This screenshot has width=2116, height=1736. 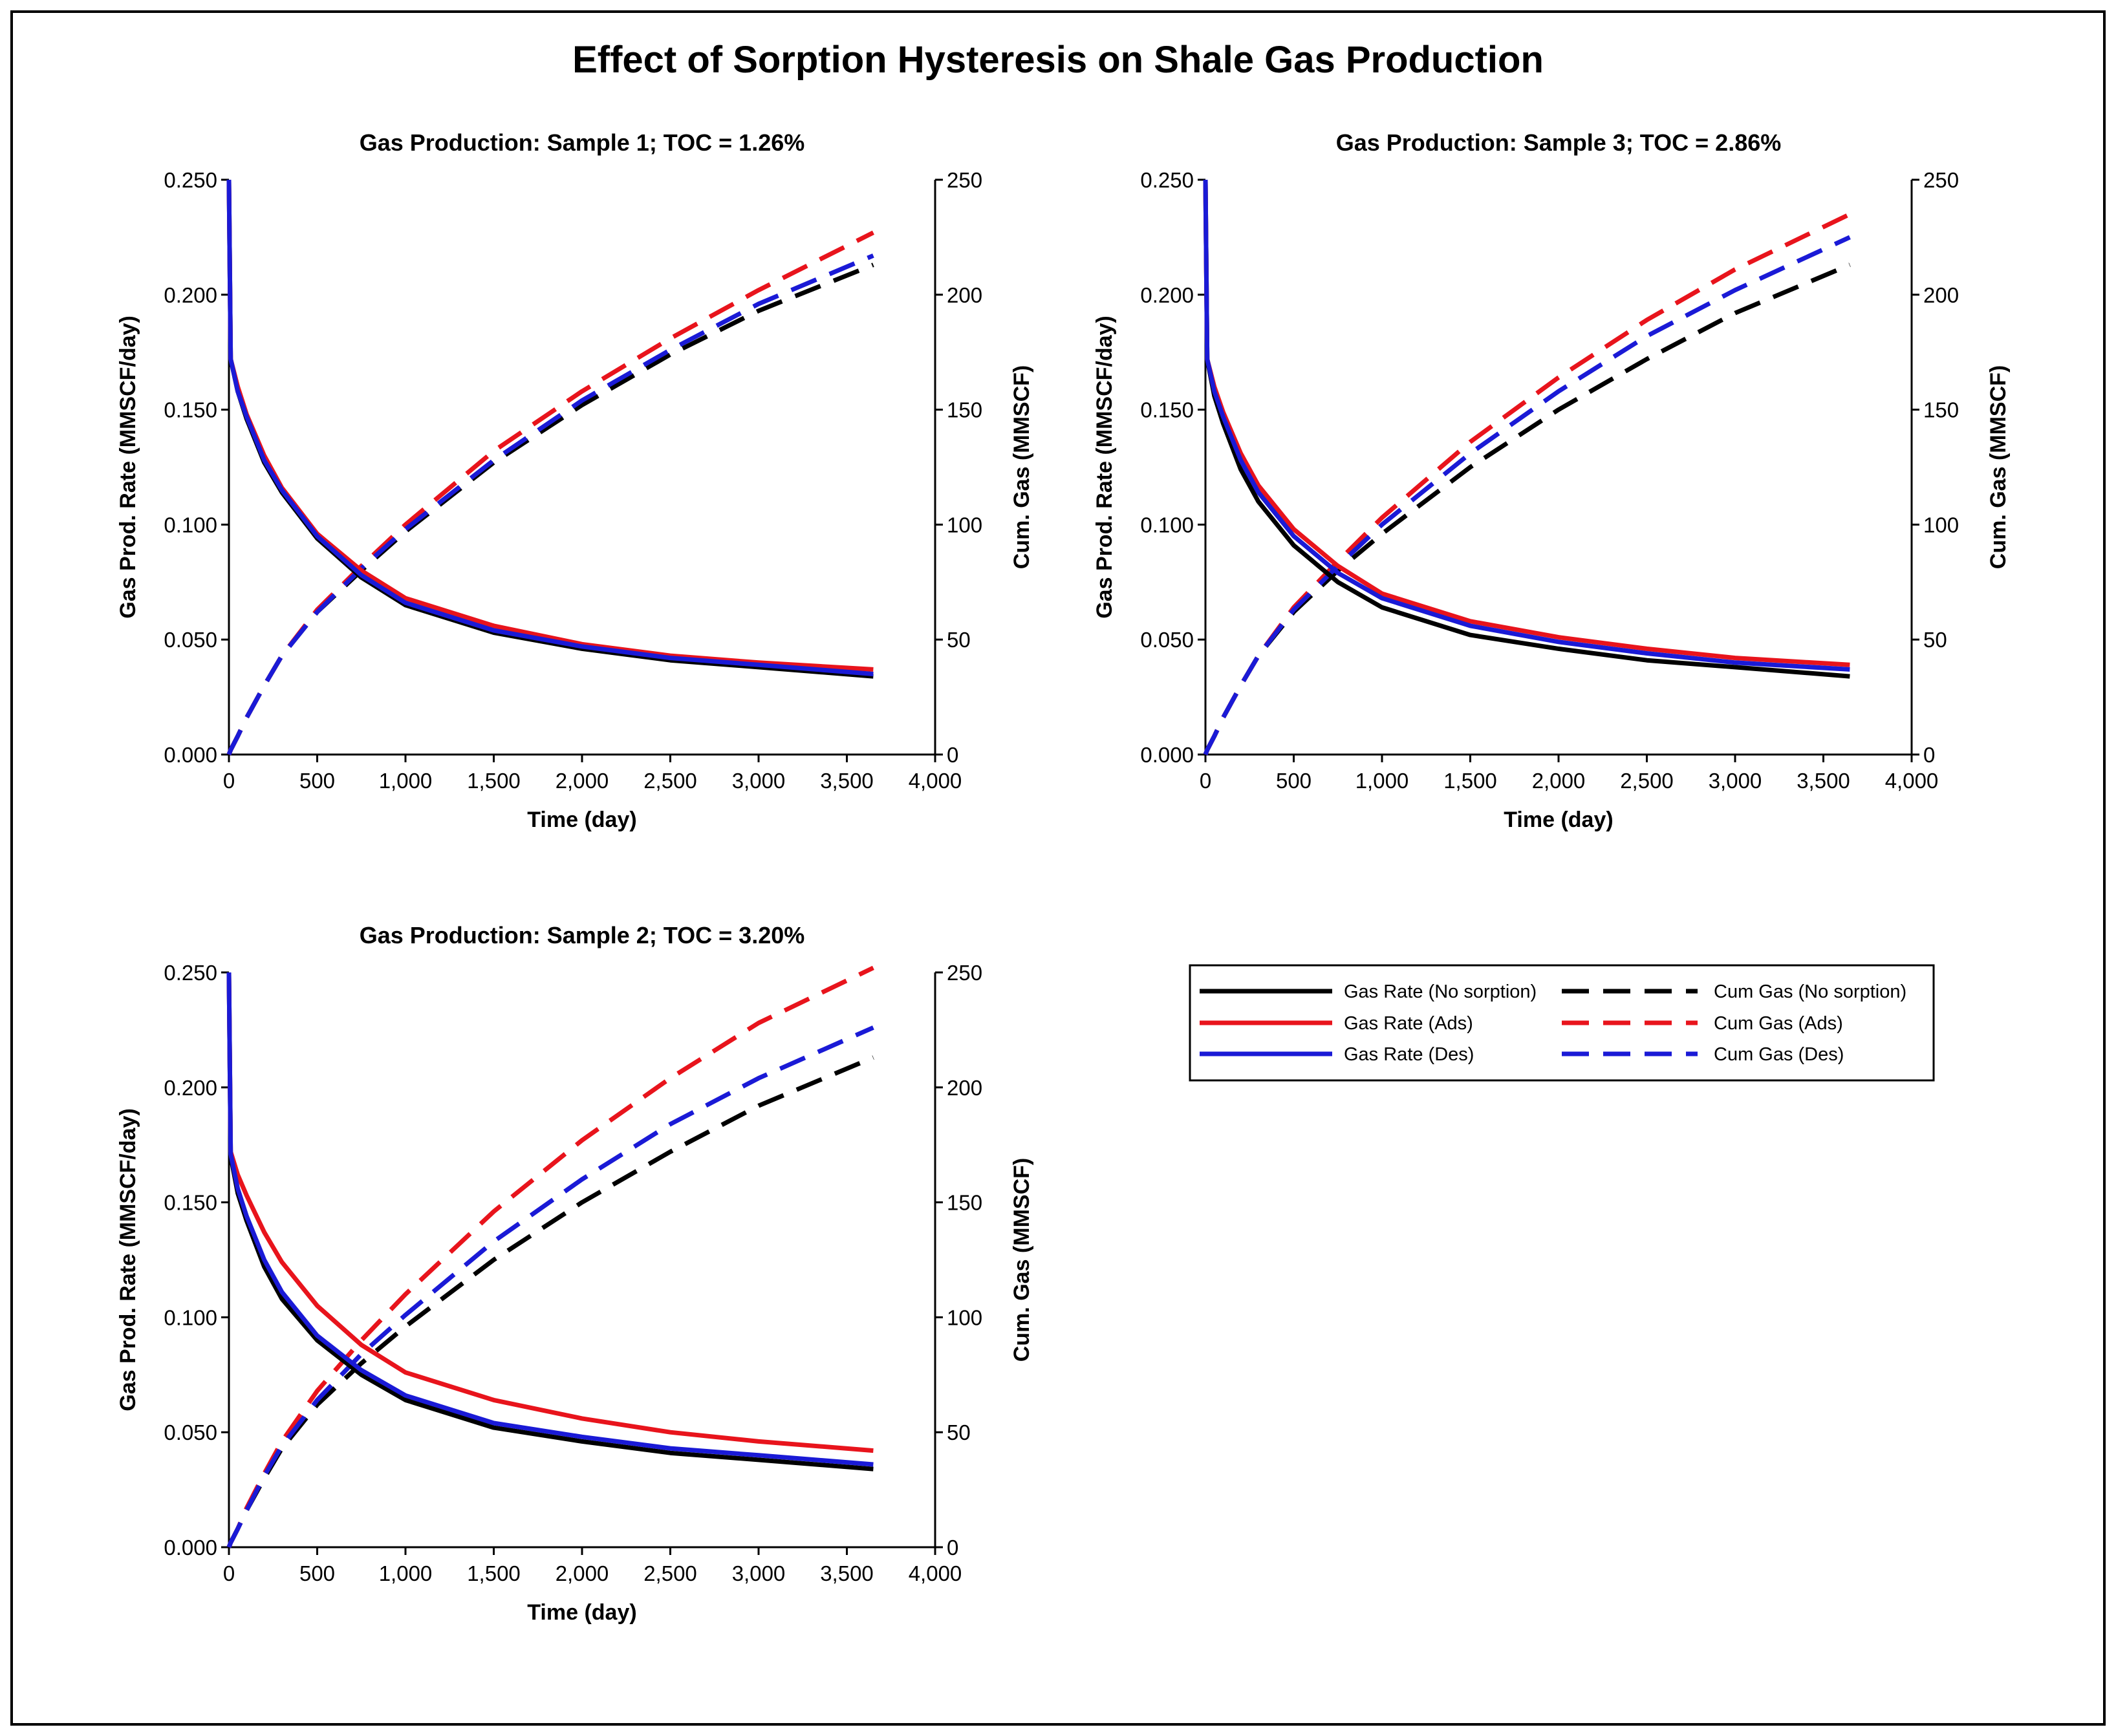 What do you see at coordinates (1810, 991) in the screenshot?
I see `legend-label-cum-no-sorption: Cum Gas (No sorption)` at bounding box center [1810, 991].